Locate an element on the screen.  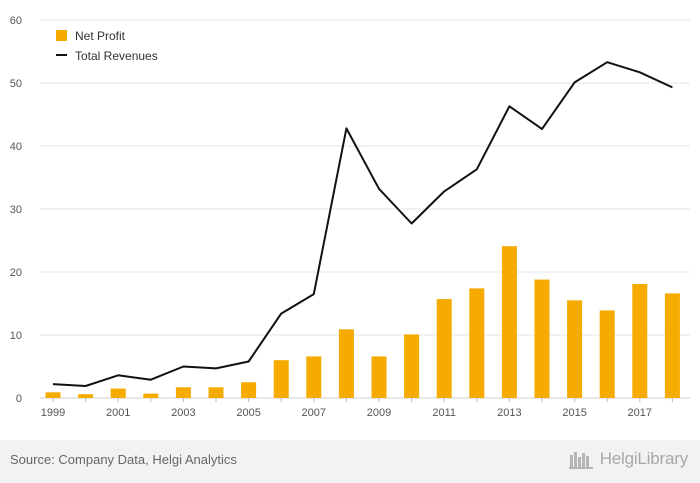
legend-label-total-revenues: Total Revenues is located at coordinates (116, 56).